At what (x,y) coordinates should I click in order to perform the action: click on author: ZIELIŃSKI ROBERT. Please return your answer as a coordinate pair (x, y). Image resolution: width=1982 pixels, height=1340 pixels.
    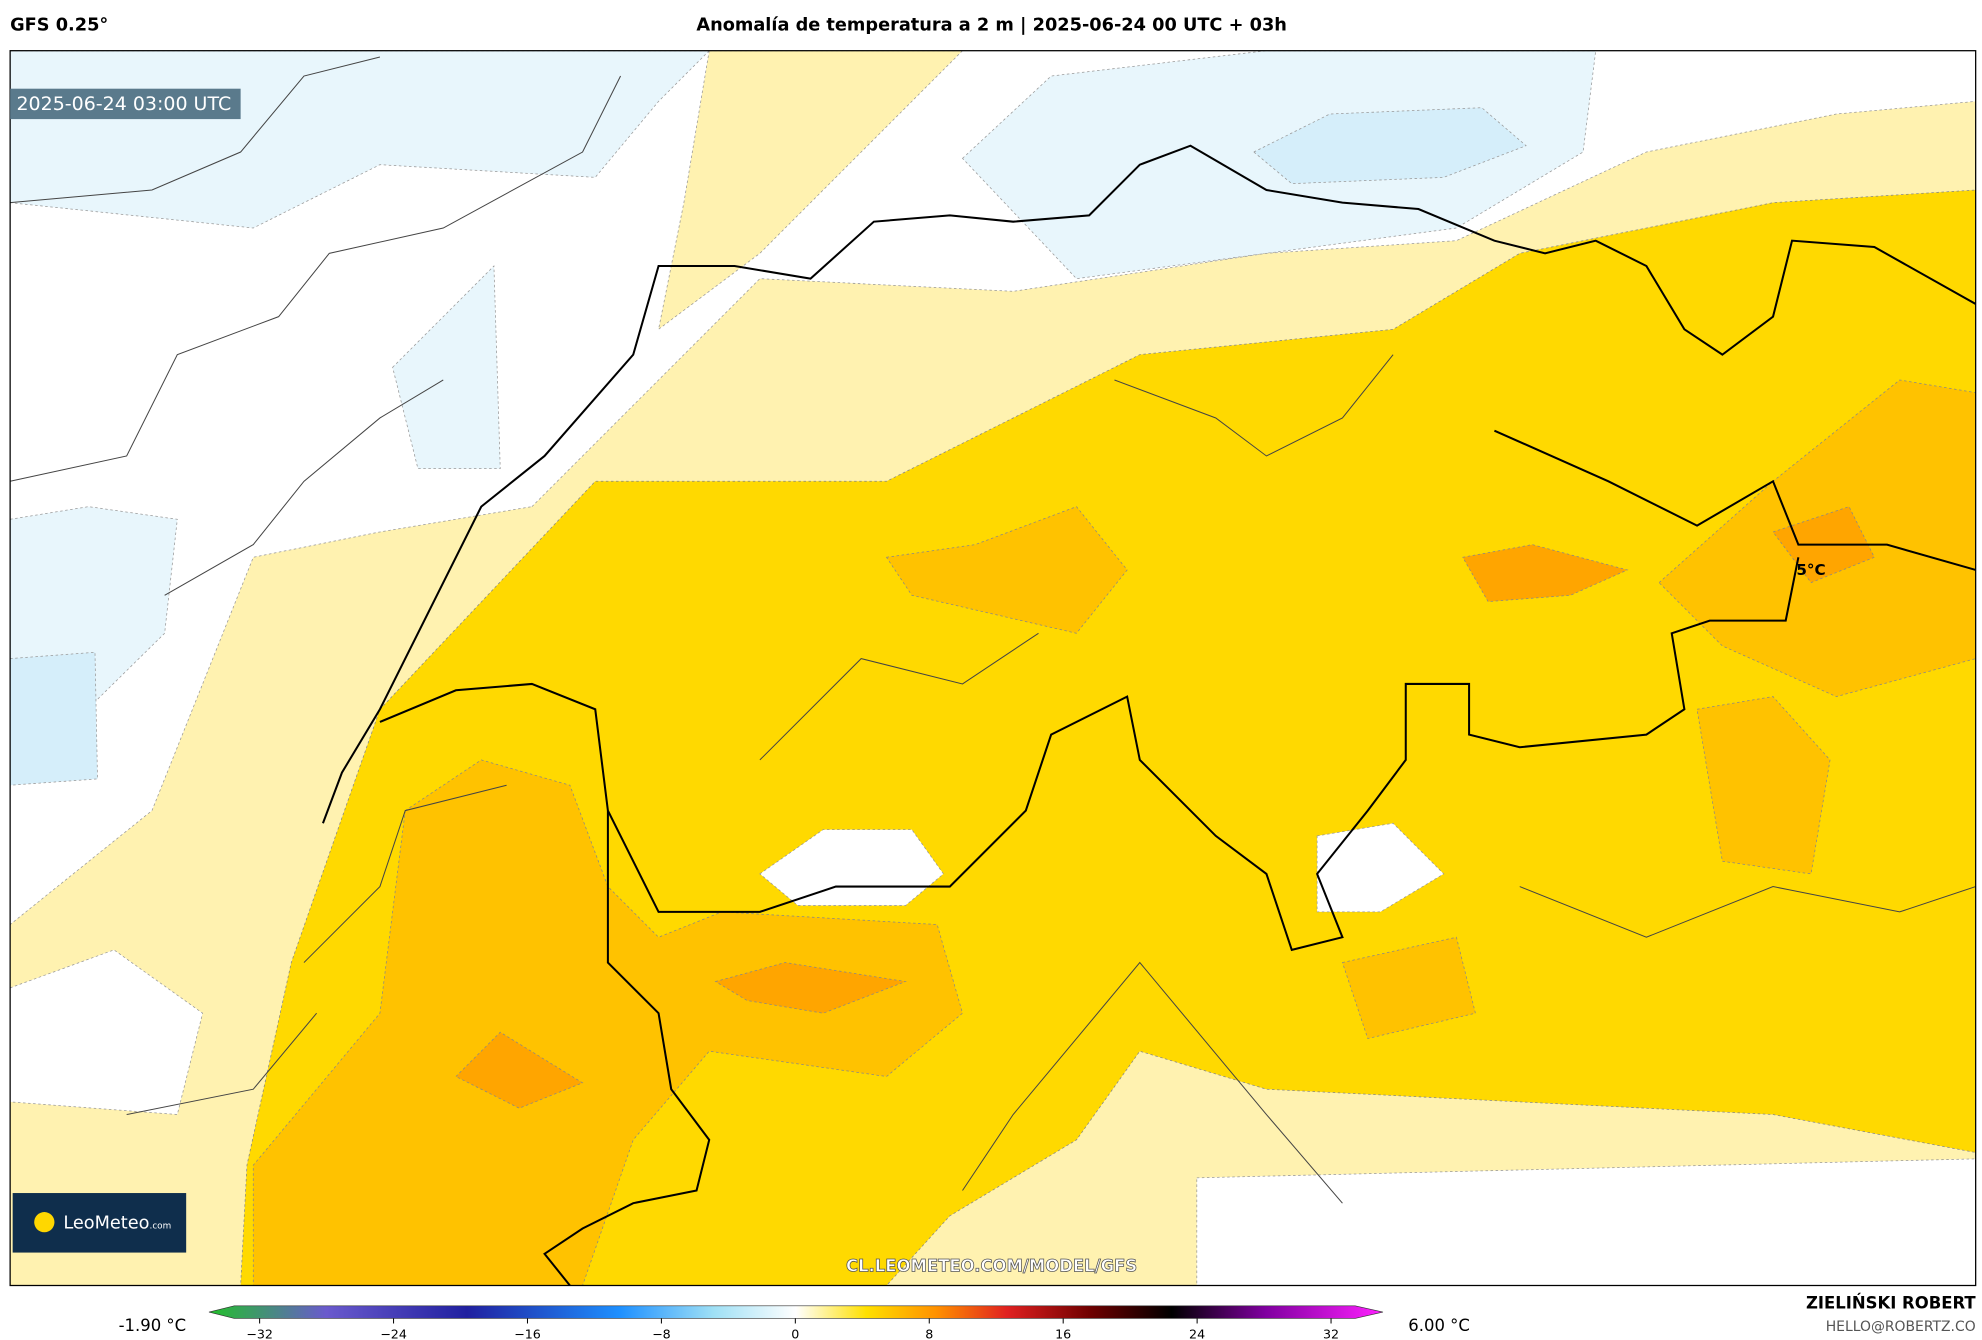
    Looking at the image, I should click on (1891, 1302).